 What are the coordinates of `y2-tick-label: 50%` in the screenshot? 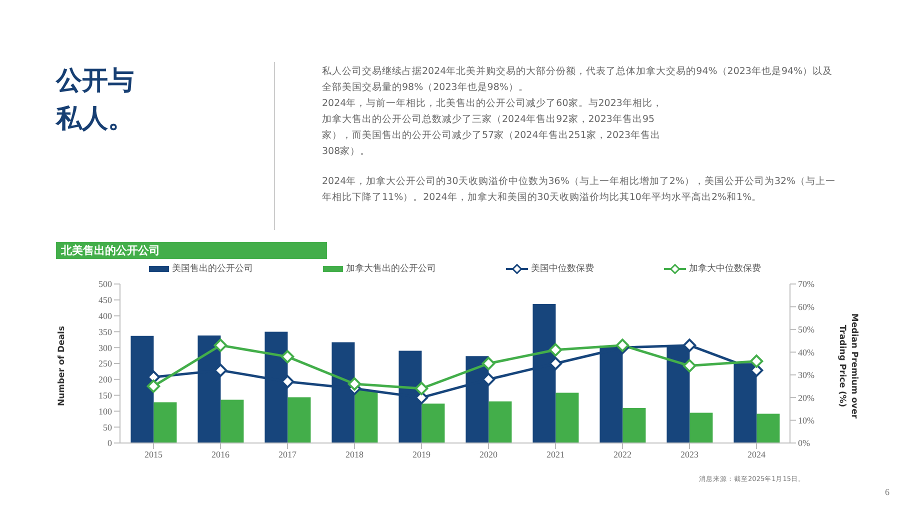 It's located at (806, 329).